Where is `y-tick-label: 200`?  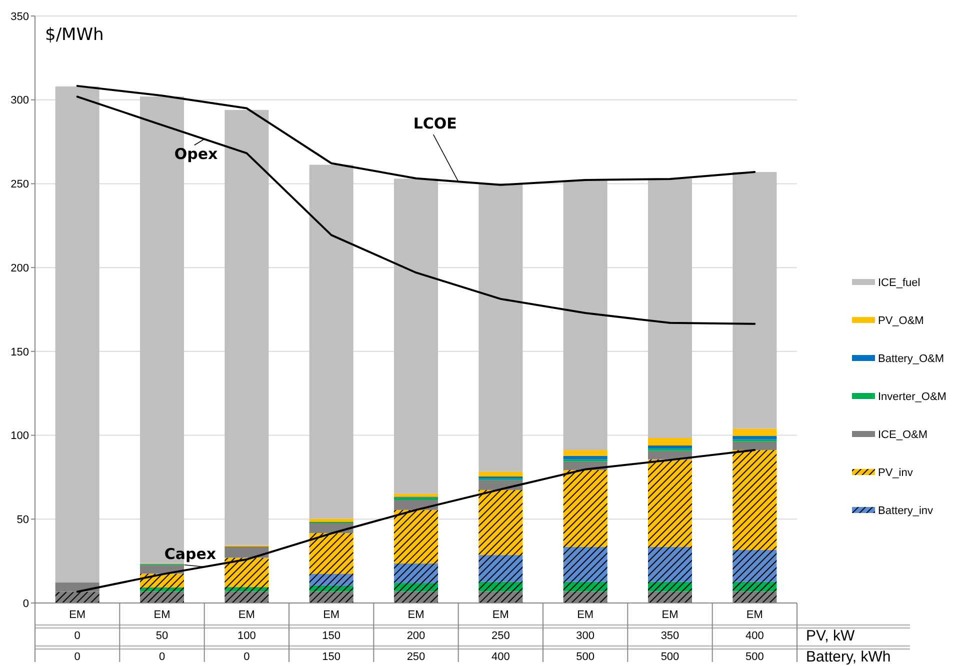 y-tick-label: 200 is located at coordinates (19, 268).